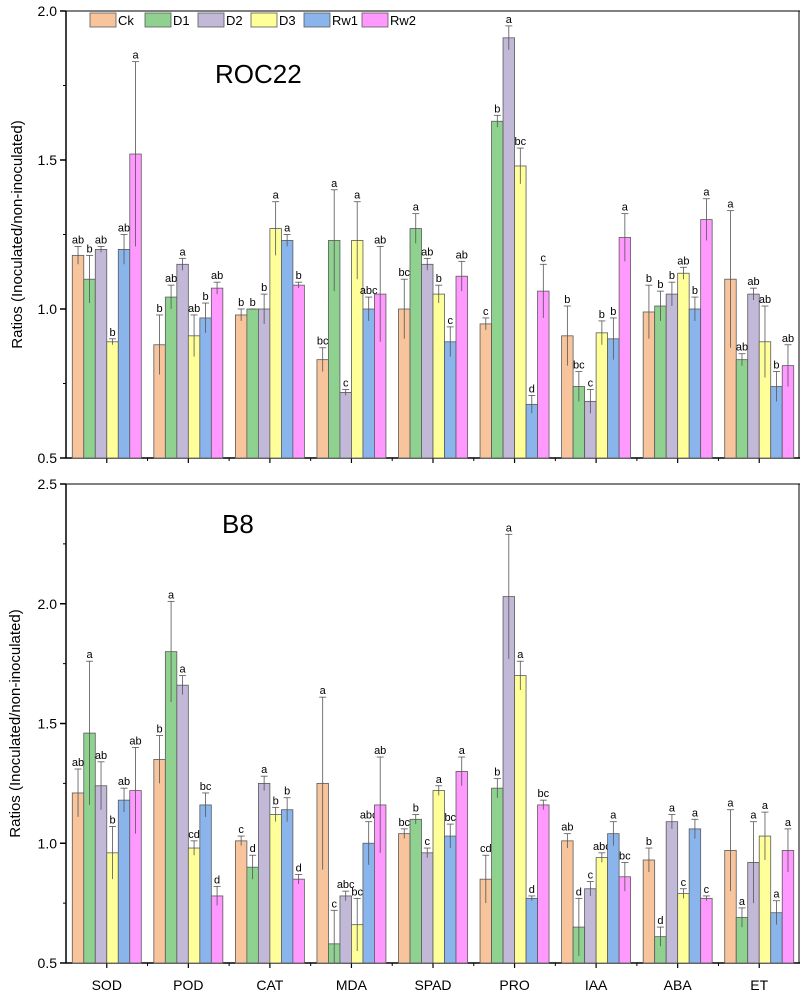 The height and width of the screenshot is (1004, 800). What do you see at coordinates (158, 20) in the screenshot?
I see `legend-swatch-d1` at bounding box center [158, 20].